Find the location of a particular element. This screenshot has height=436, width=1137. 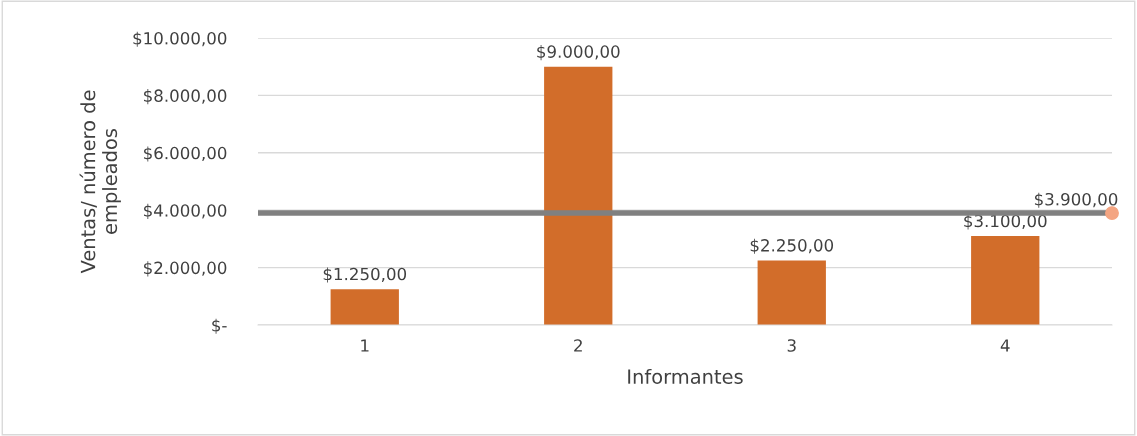

x-tick-label: 2 is located at coordinates (578, 345).